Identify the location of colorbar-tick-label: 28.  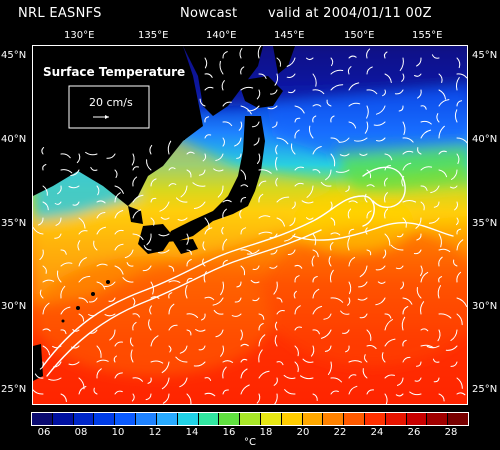
(451, 432).